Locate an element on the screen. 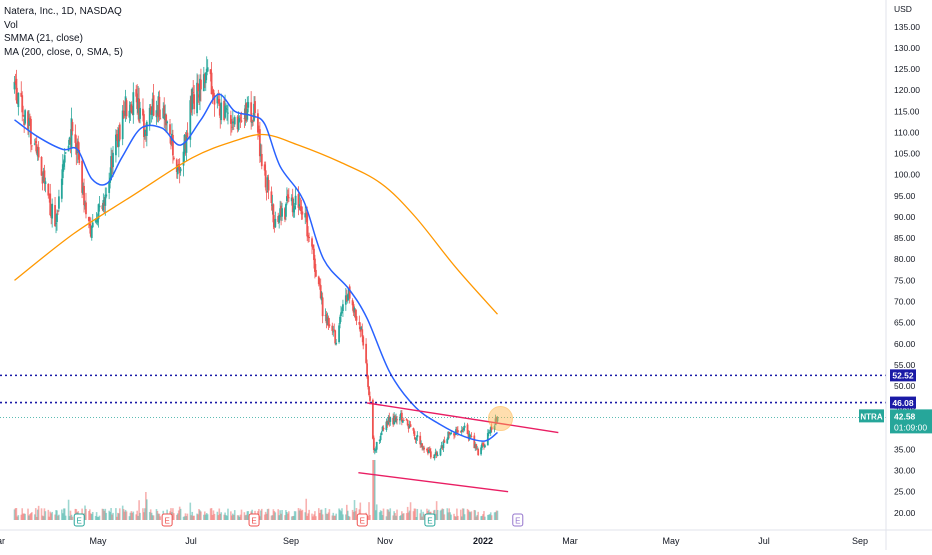 The width and height of the screenshot is (932, 555). earnings-label: E is located at coordinates (517, 521).